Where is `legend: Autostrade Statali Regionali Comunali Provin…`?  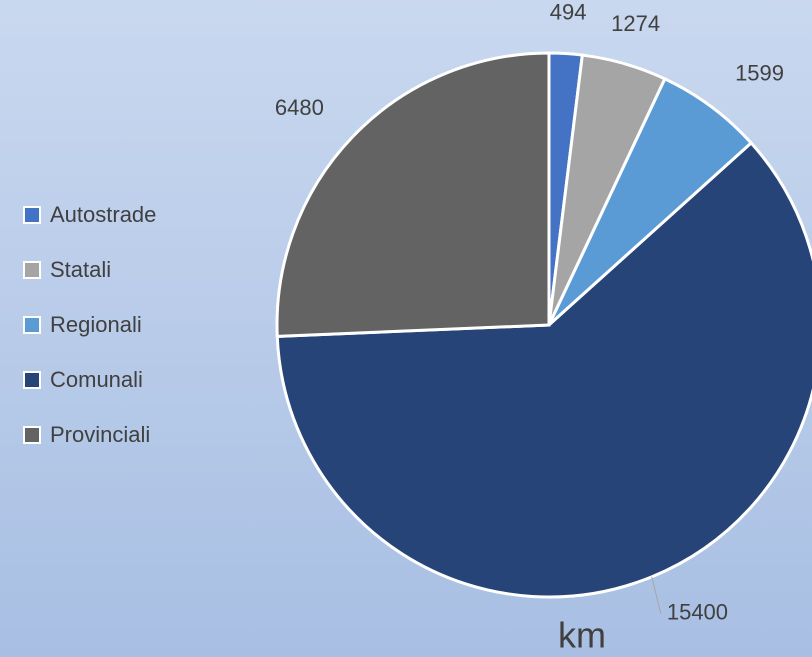
legend: Autostrade Statali Regionali Comunali Provin… is located at coordinates (89, 324).